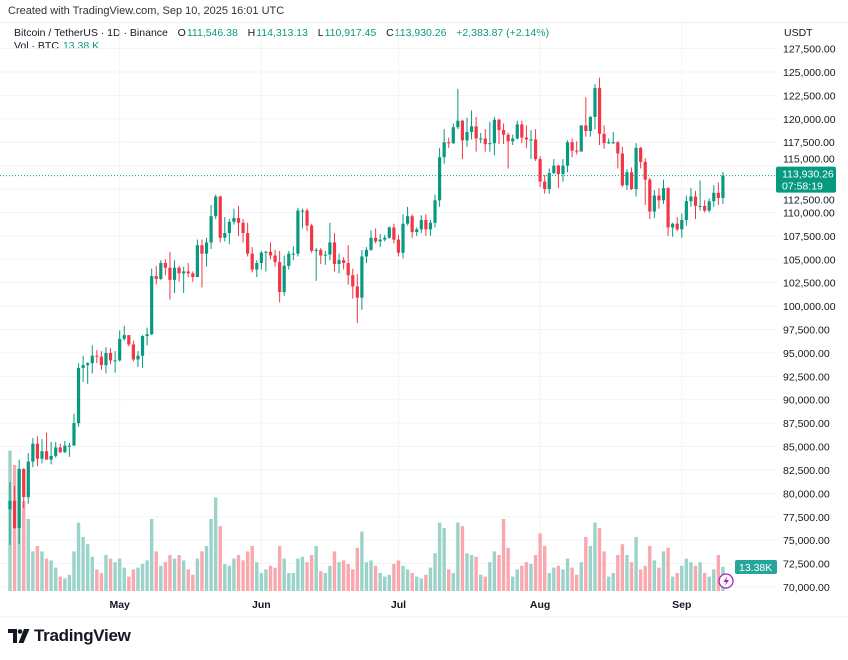  Describe the element at coordinates (806, 179) in the screenshot. I see `last-price-label: 113,930.26 07:58:19` at that location.